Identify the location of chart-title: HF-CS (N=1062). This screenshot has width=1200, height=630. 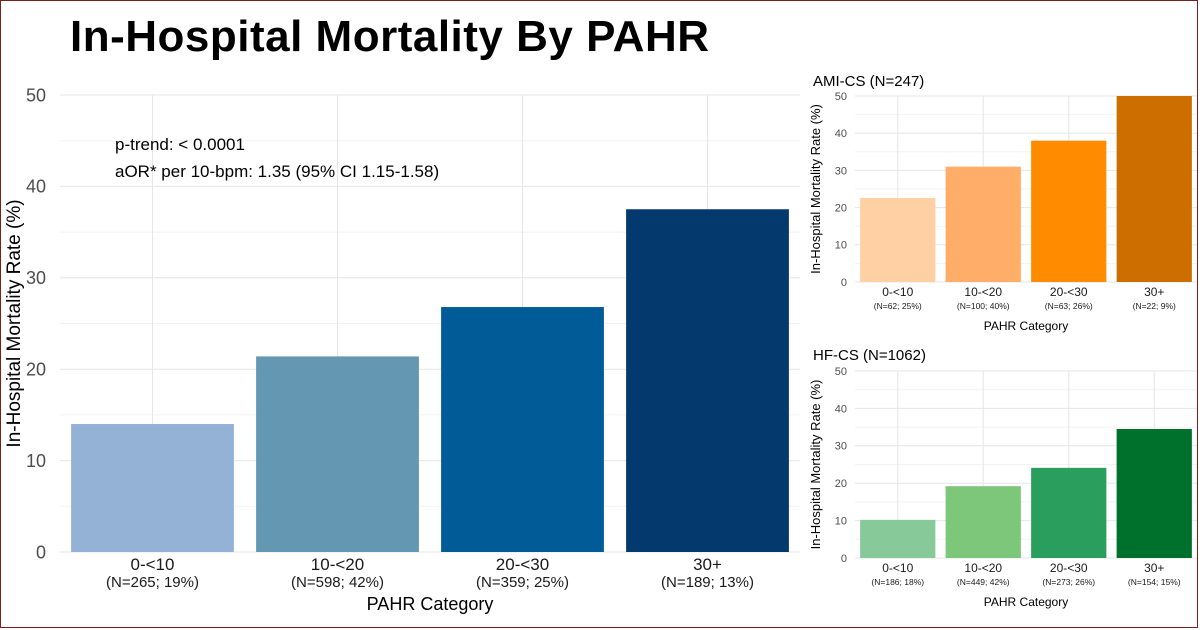
(869, 355).